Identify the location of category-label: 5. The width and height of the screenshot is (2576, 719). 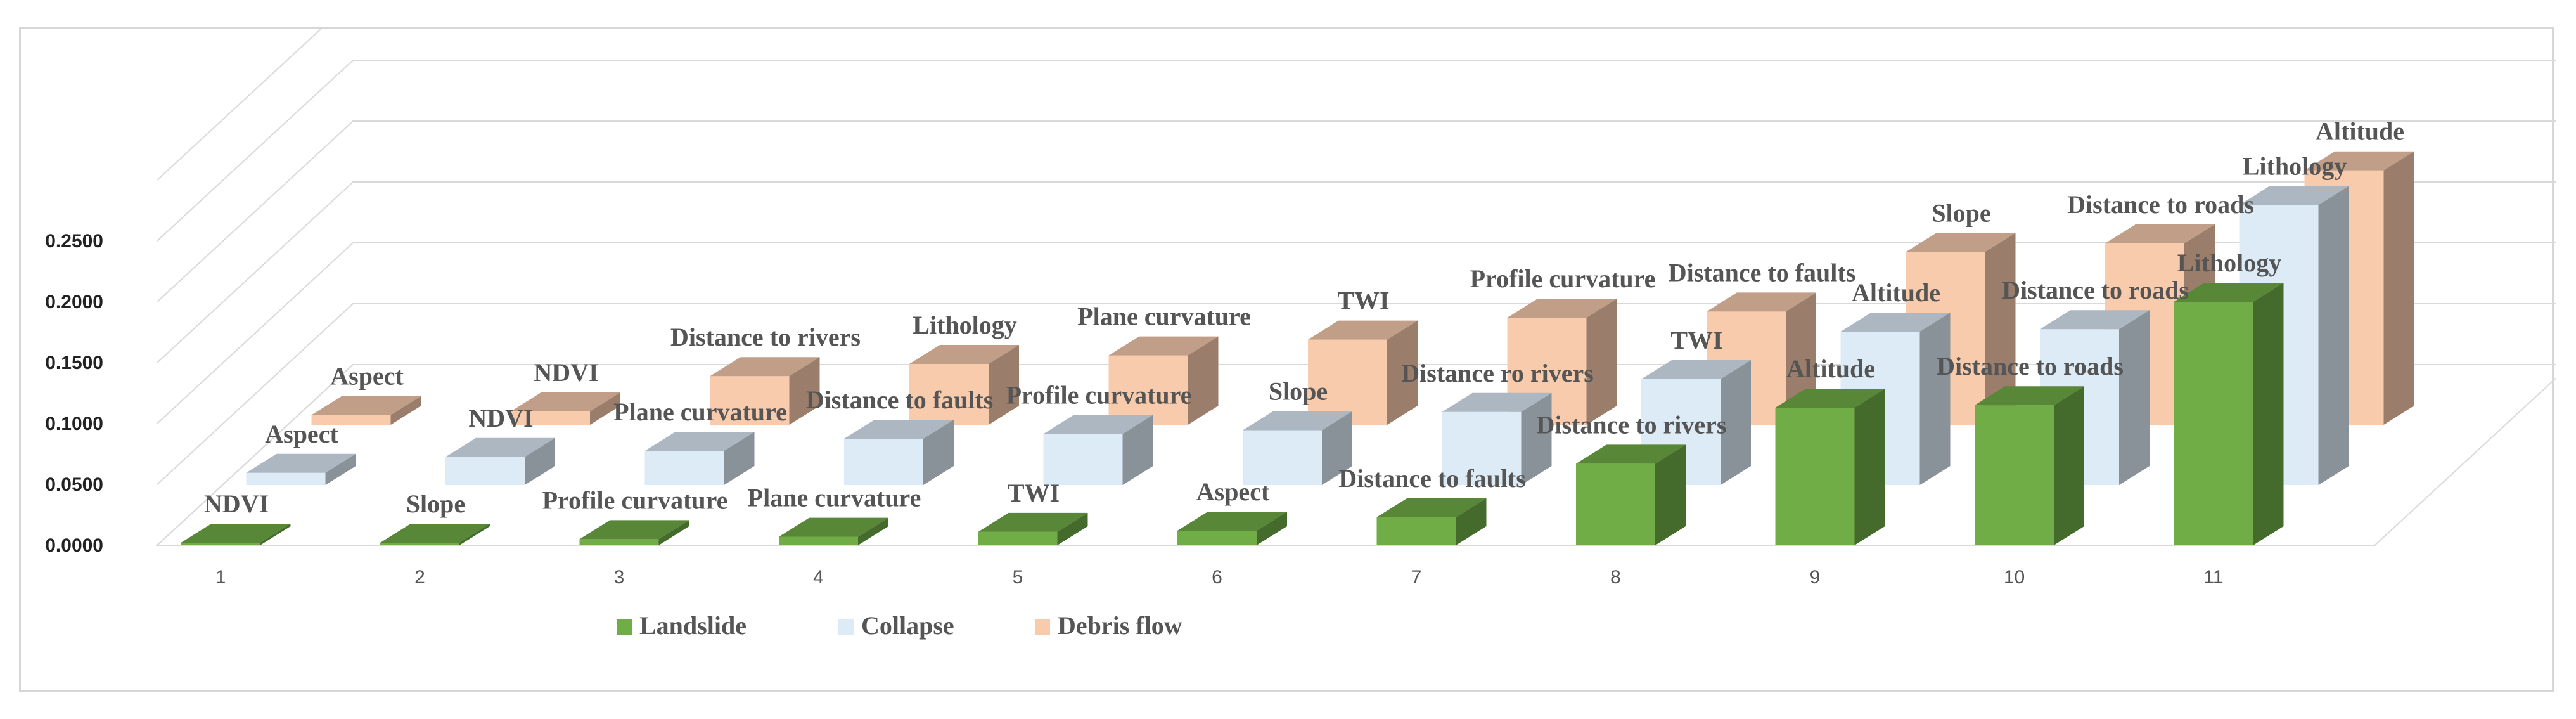
(1018, 577).